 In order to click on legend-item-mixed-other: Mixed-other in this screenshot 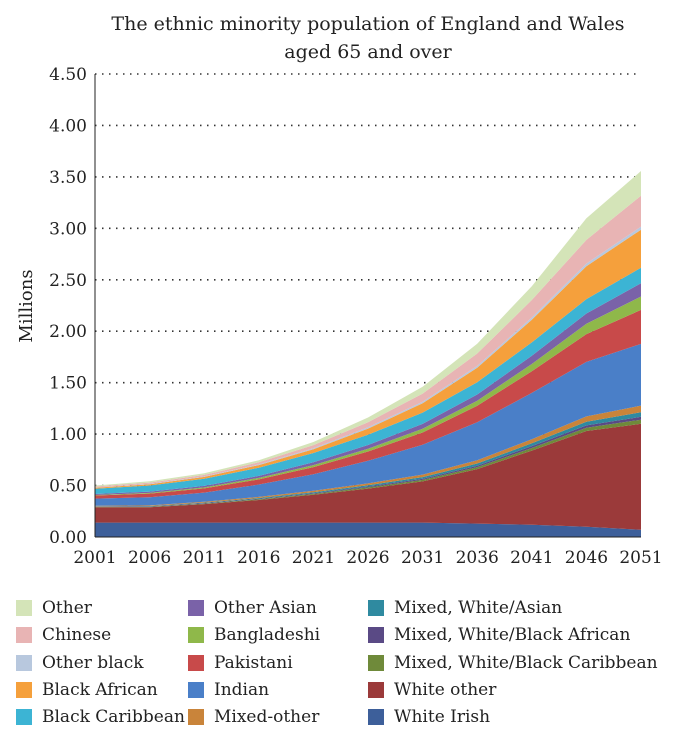, I will do `click(253, 717)`.